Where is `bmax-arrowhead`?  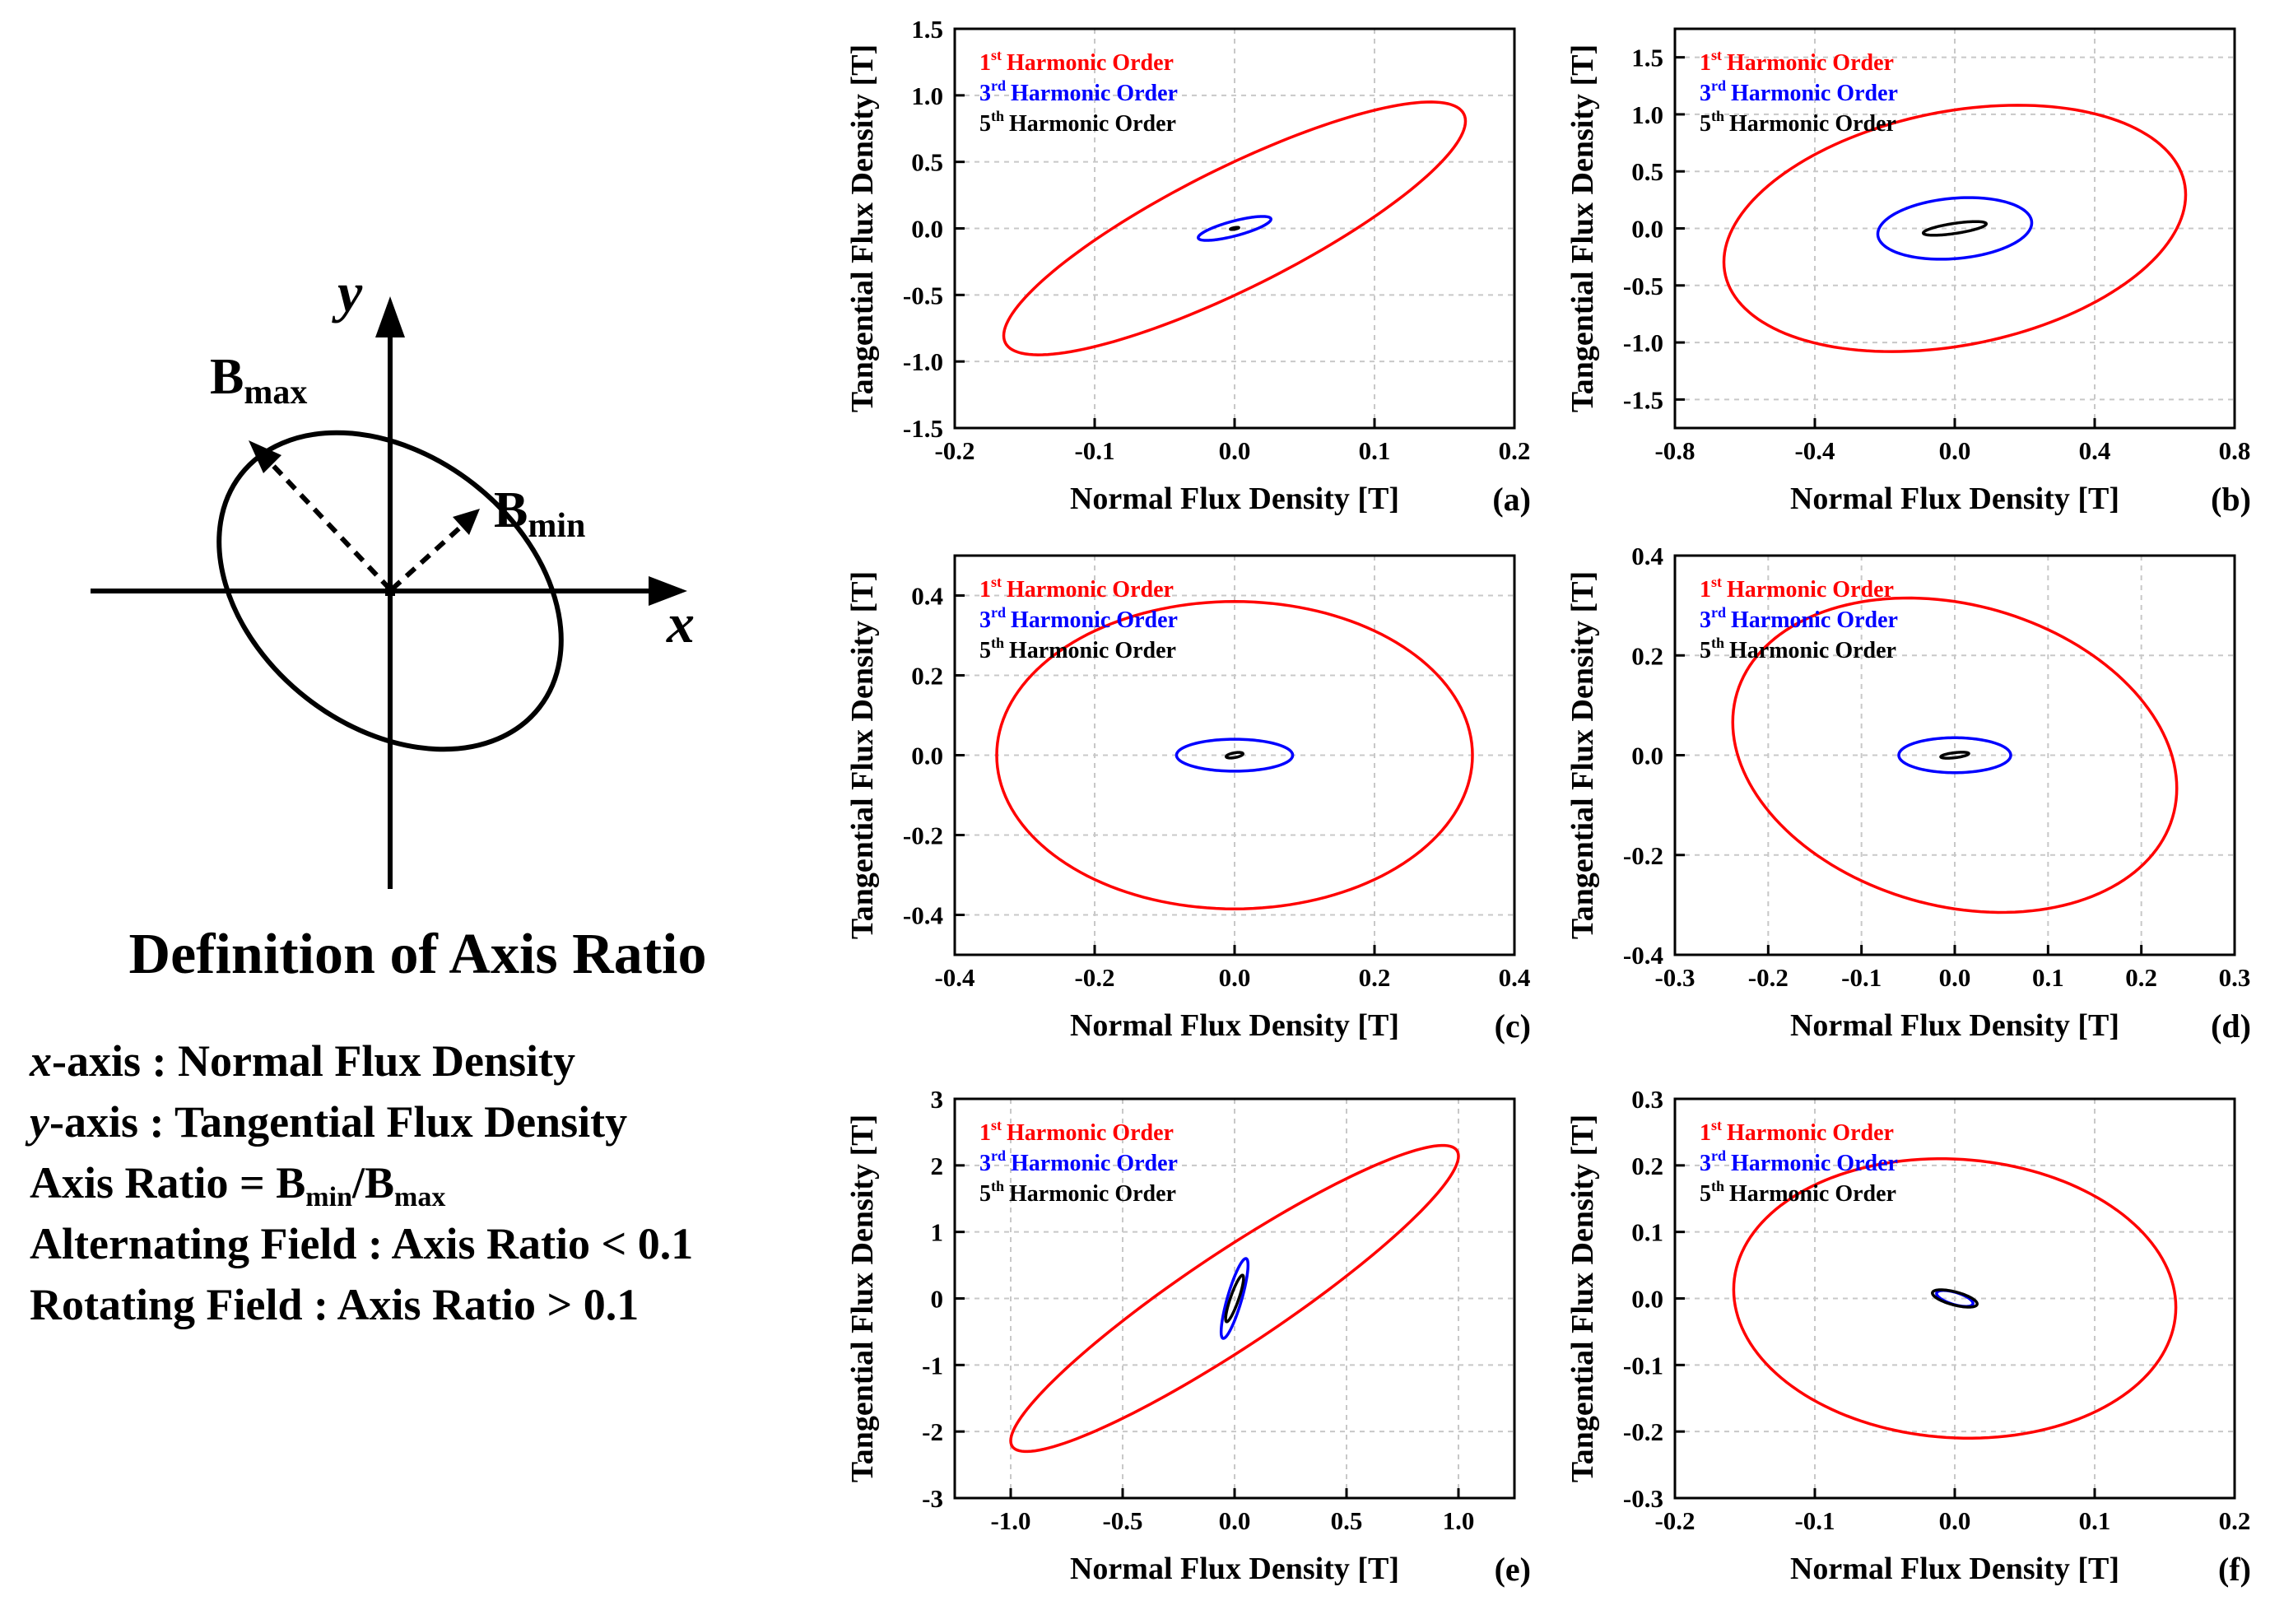
bmax-arrowhead is located at coordinates (265, 456).